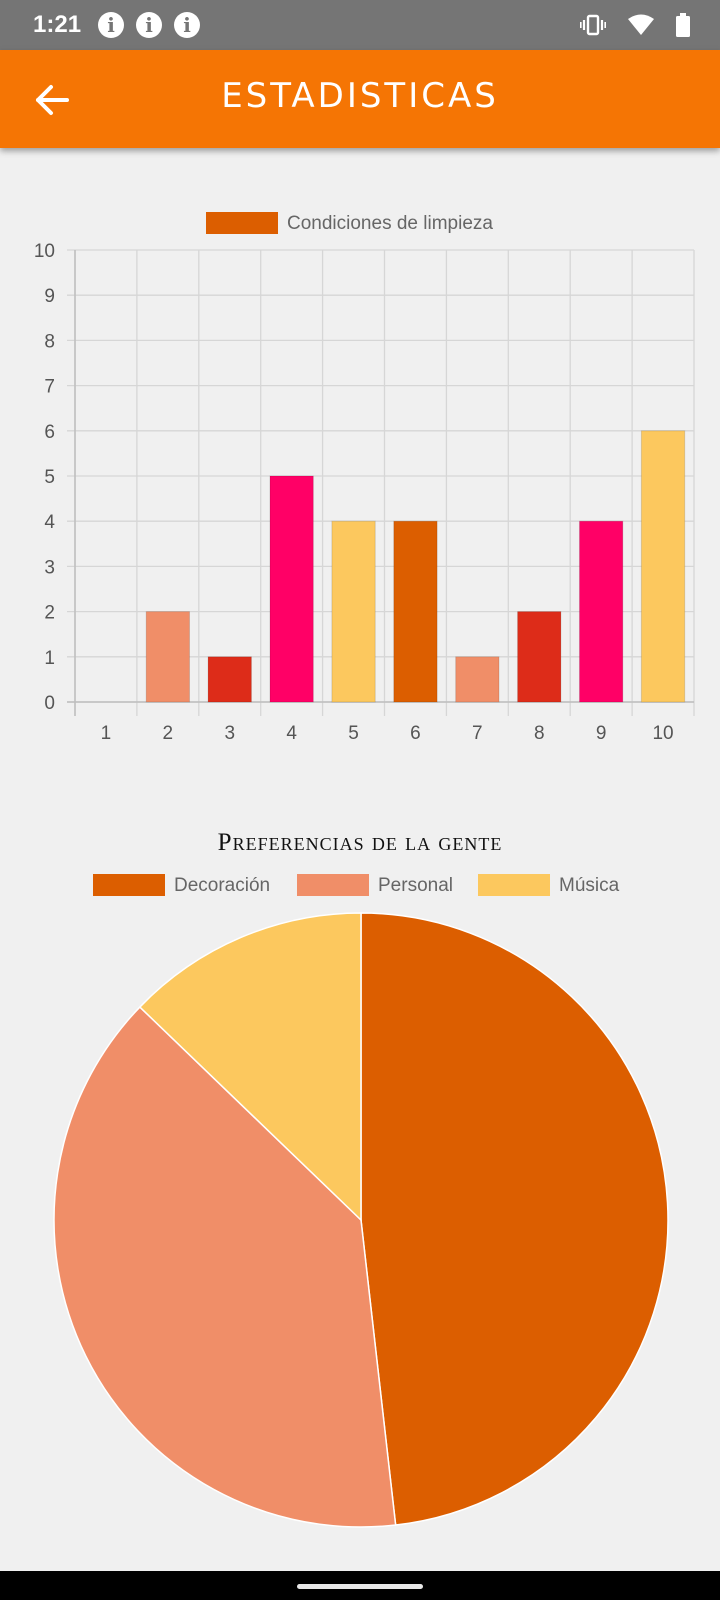  What do you see at coordinates (360, 842) in the screenshot?
I see `pie-chart-title: Preferencias de la gente` at bounding box center [360, 842].